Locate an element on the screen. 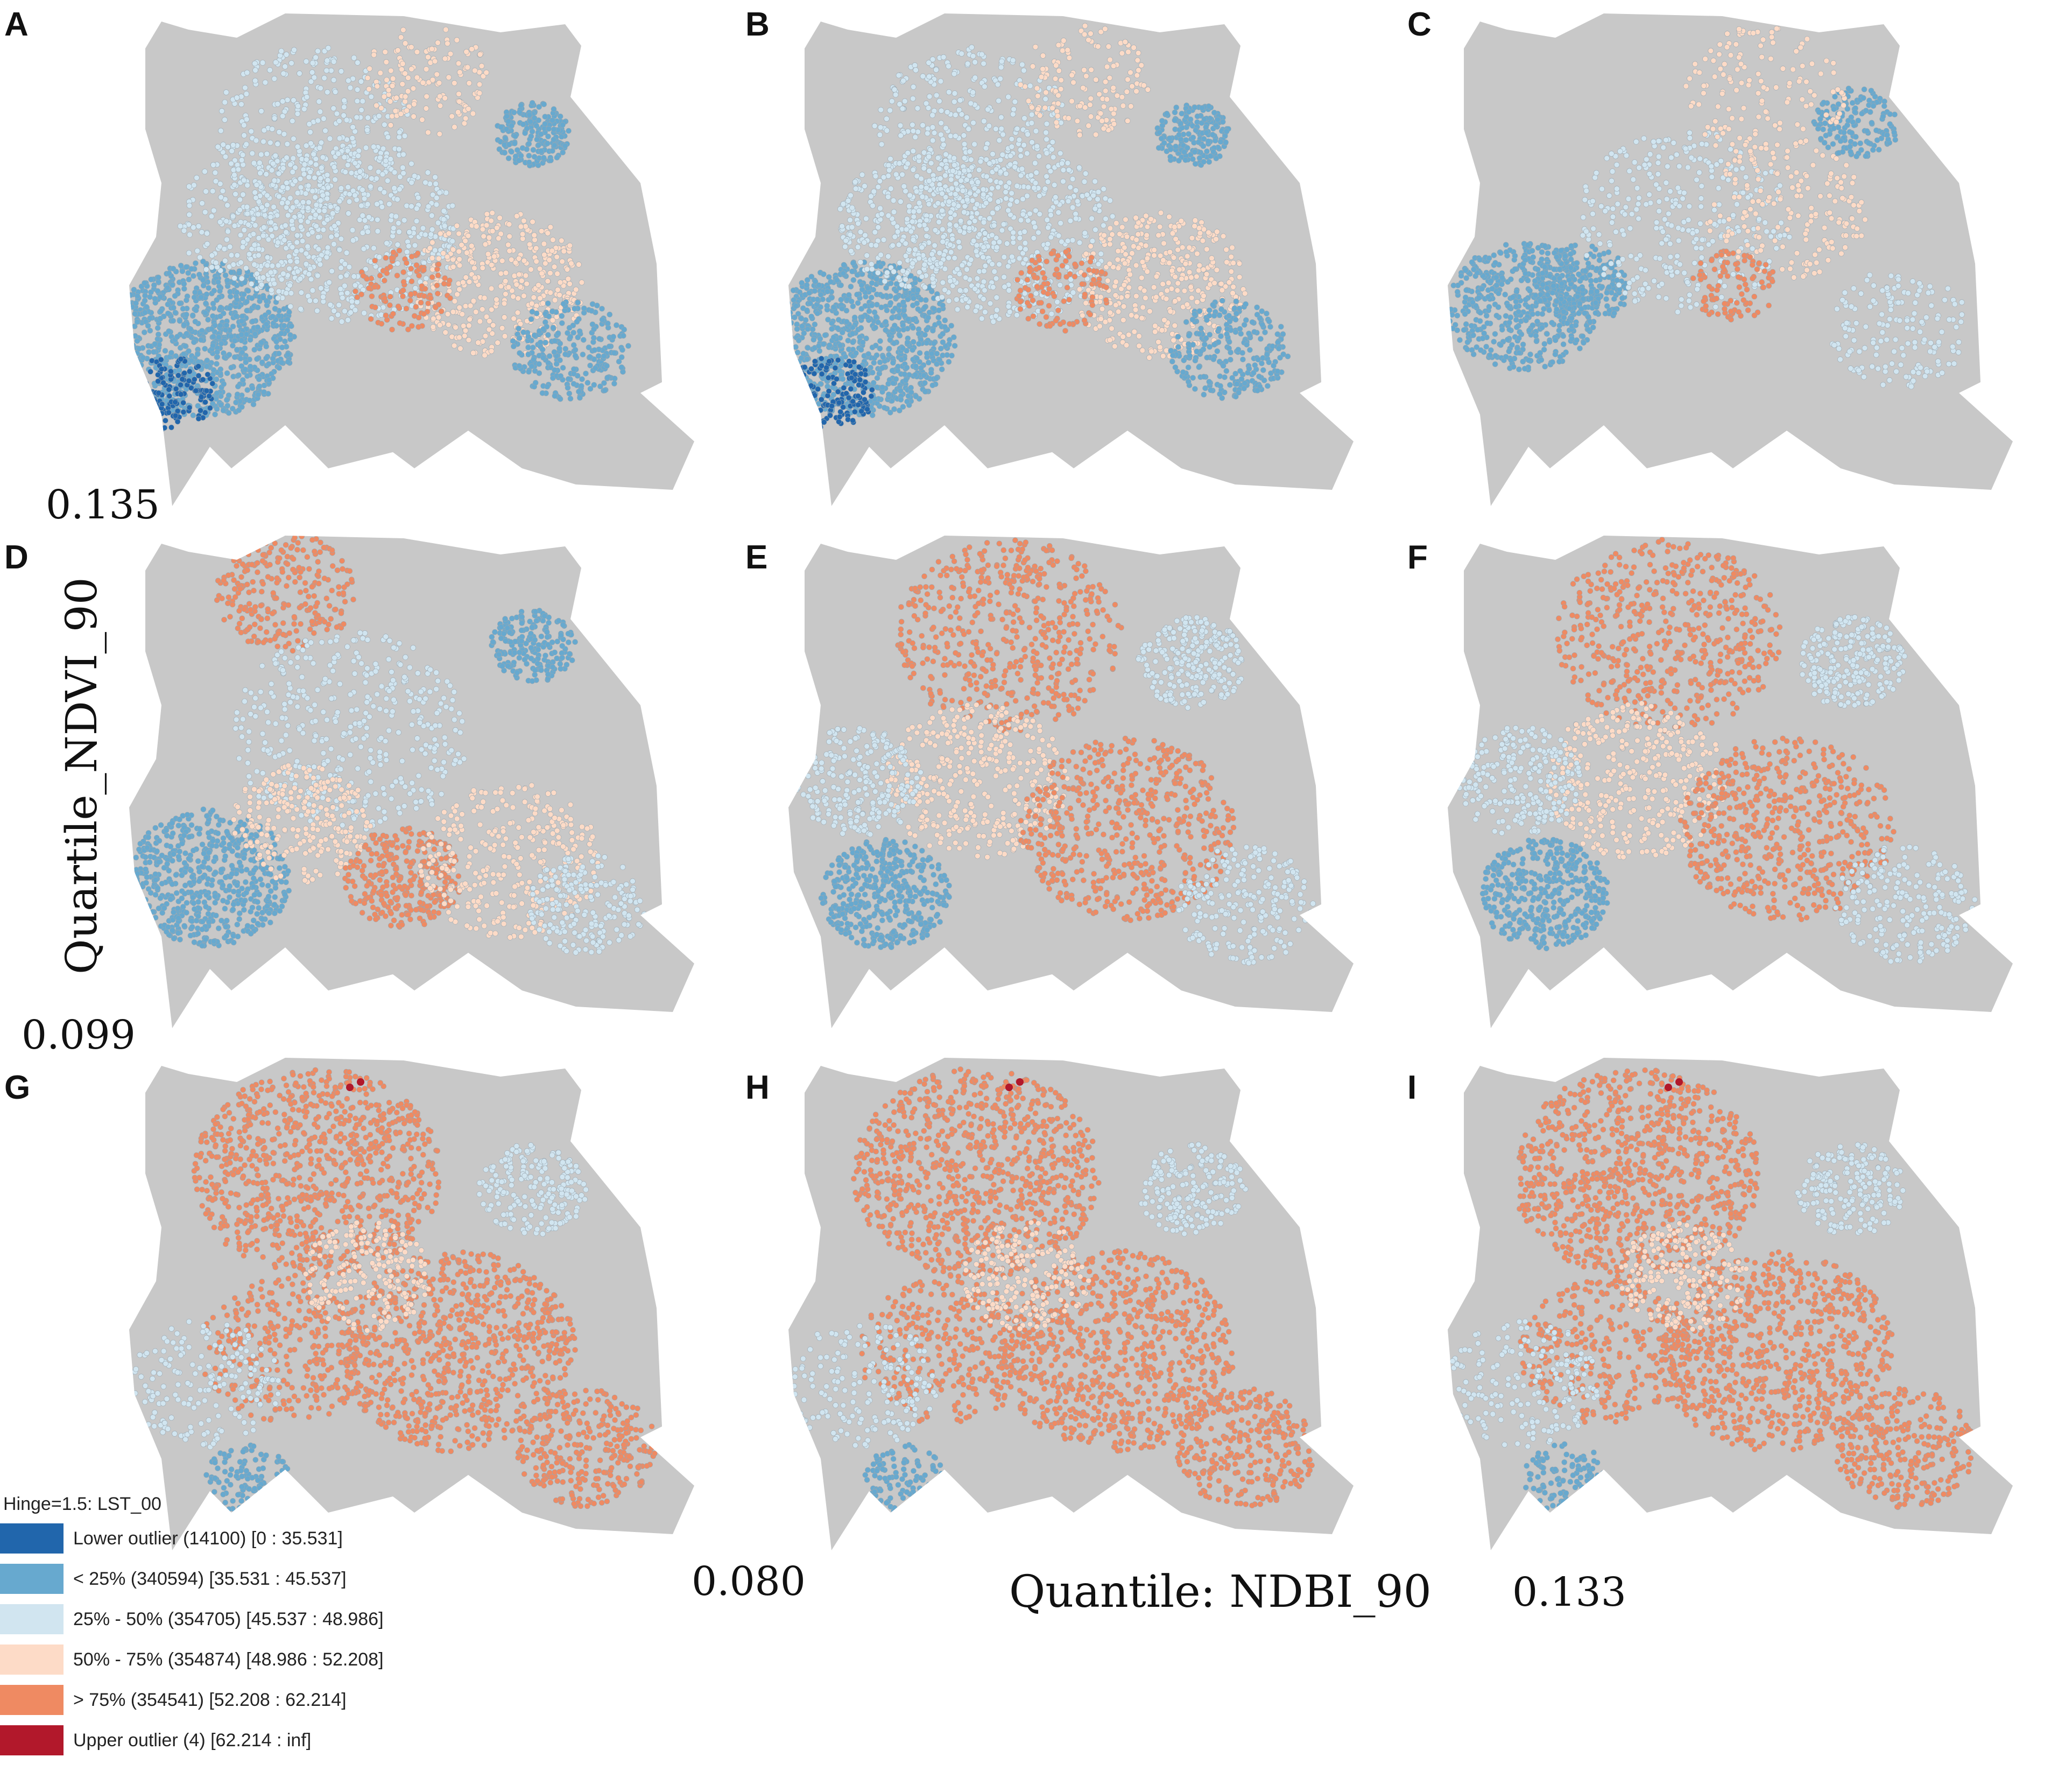 The height and width of the screenshot is (1771, 2072). map-panel-g is located at coordinates (441, 1300).